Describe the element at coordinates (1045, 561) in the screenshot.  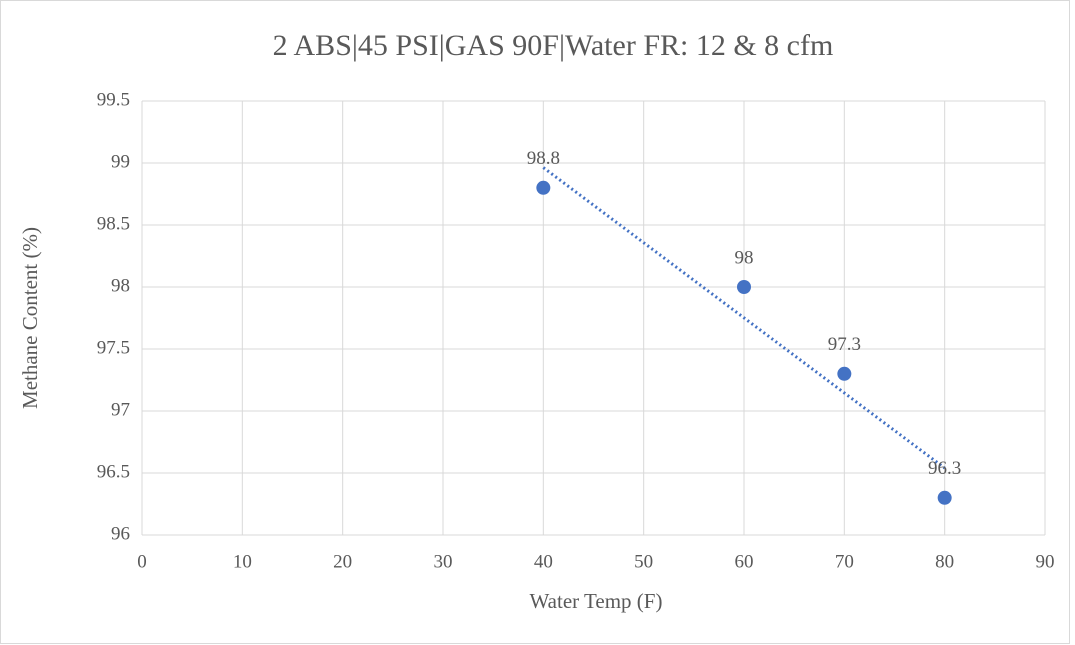
I see `x-tick-label: 90` at that location.